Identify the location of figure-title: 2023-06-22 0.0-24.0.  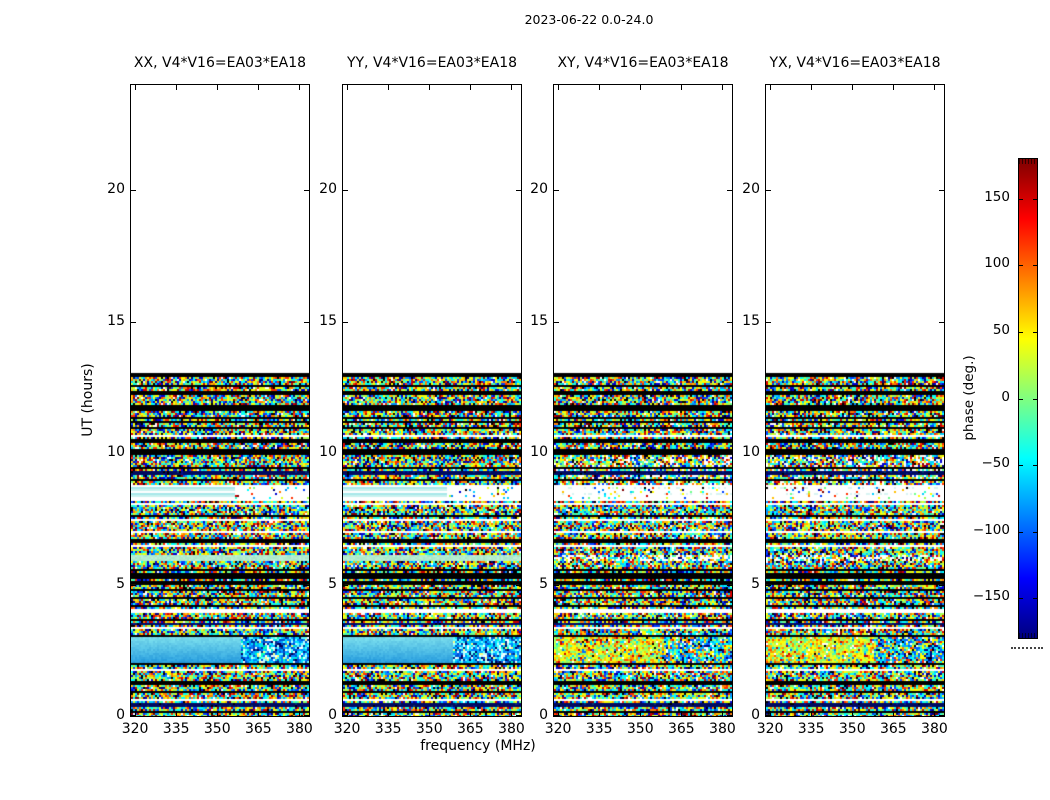
(589, 19).